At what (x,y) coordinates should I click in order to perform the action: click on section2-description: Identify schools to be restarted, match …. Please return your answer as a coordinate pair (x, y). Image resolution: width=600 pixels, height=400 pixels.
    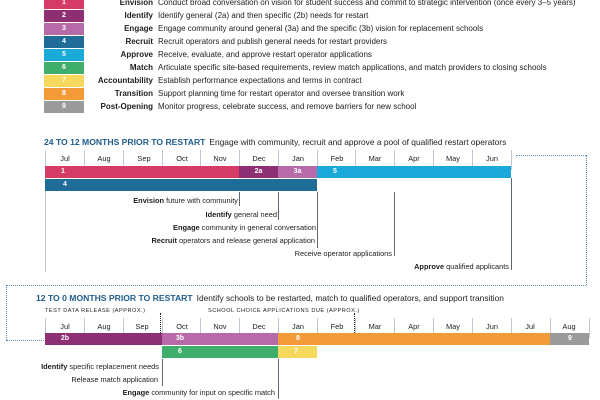
    Looking at the image, I should click on (350, 298).